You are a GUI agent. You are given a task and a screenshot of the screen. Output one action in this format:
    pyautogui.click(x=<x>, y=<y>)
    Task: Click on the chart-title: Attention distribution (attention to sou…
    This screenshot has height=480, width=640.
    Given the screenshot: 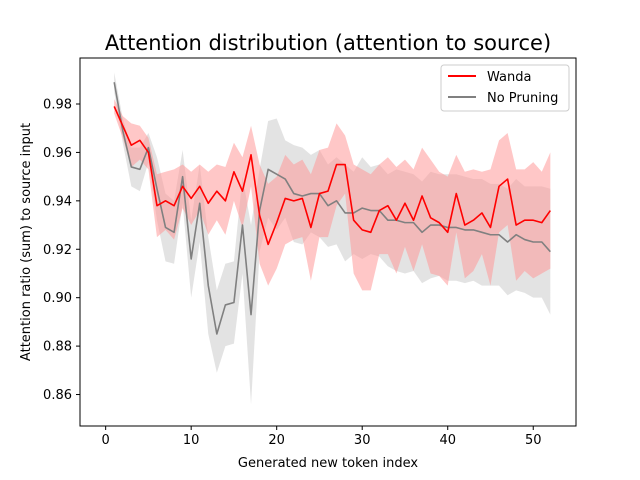 What is the action you would take?
    pyautogui.click(x=328, y=43)
    